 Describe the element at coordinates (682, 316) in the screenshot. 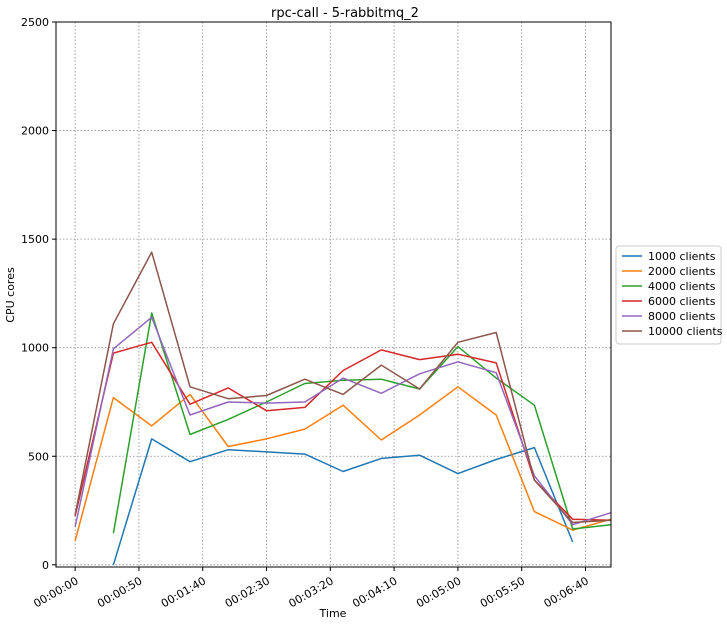

I see `legend-label: 8000 clients` at that location.